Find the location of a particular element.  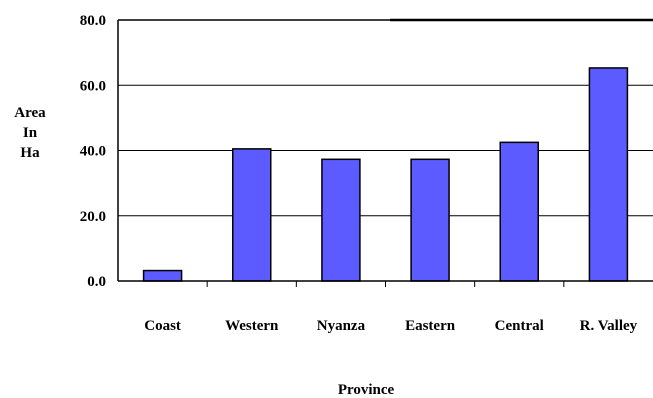

x-tick-label: R. Valley is located at coordinates (609, 326).